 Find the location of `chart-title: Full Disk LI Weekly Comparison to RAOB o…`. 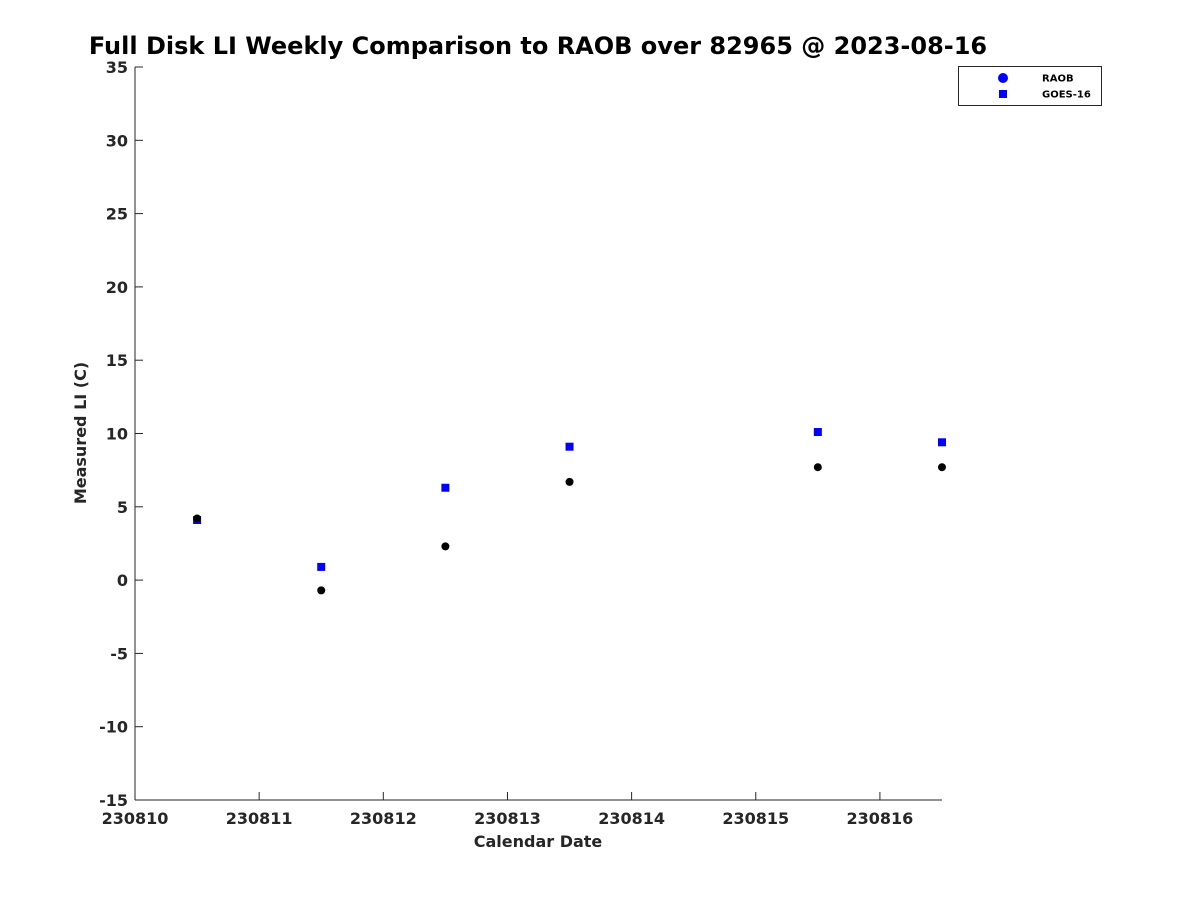

chart-title: Full Disk LI Weekly Comparison to RAOB o… is located at coordinates (538, 46).